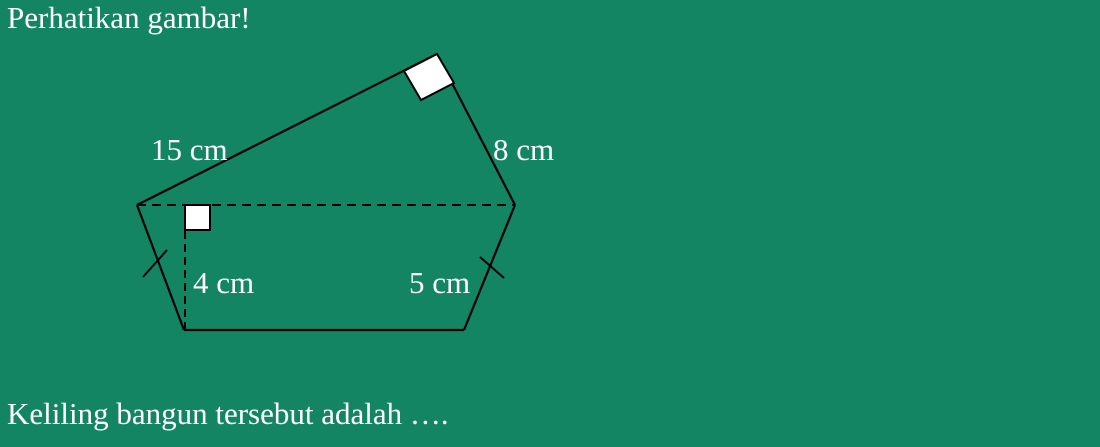  What do you see at coordinates (223, 282) in the screenshot?
I see `label-height: 4 cm` at bounding box center [223, 282].